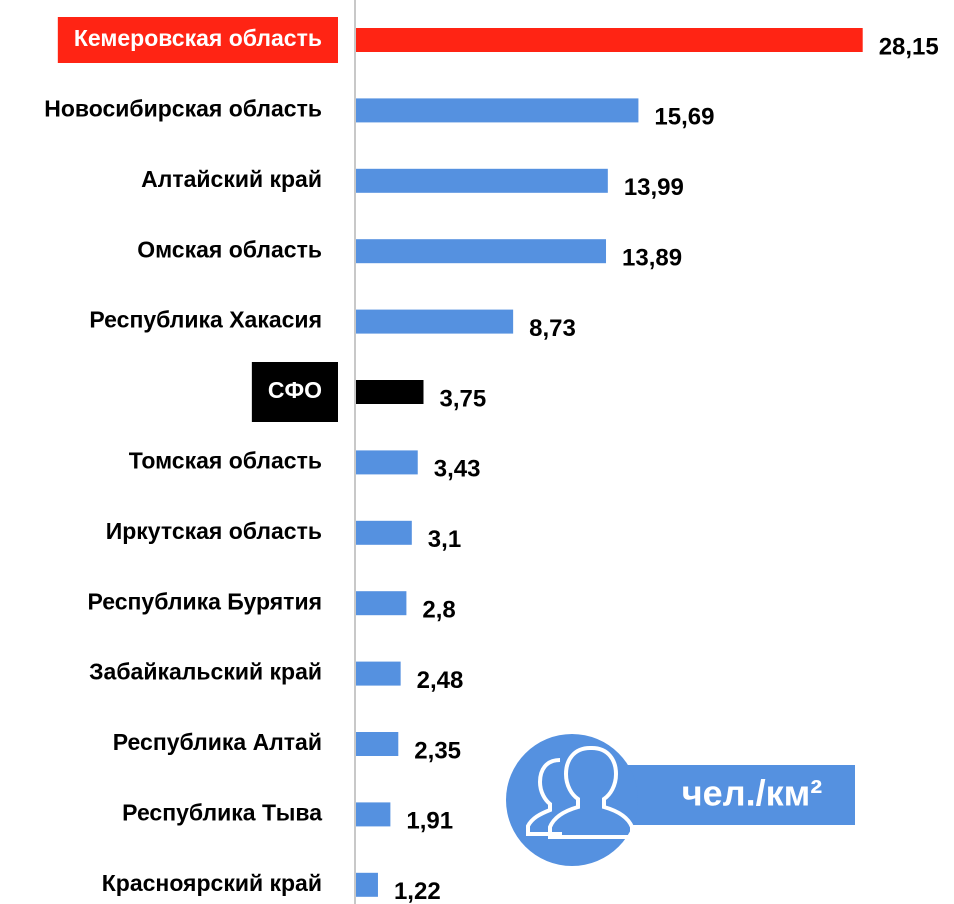 The height and width of the screenshot is (904, 954). Describe the element at coordinates (652, 258) in the screenshot. I see `value-label: 13,89` at that location.